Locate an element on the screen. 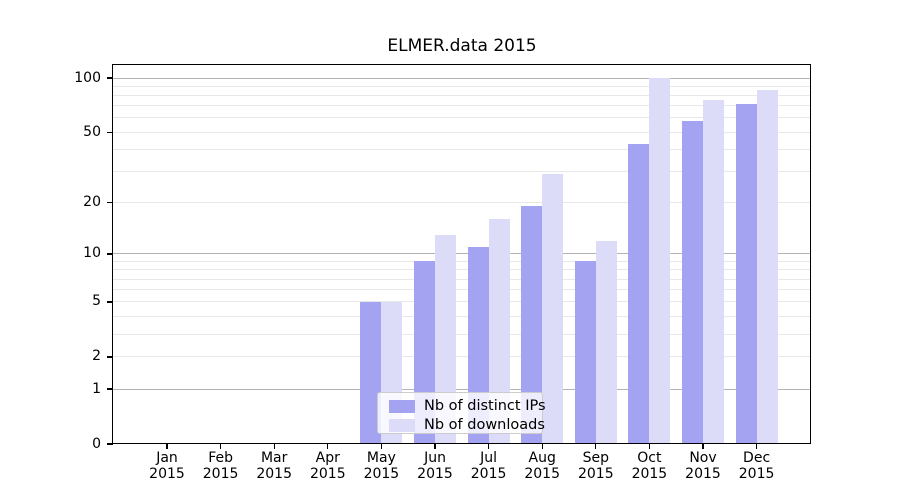  bar-nb-of-distinct-ips-oct is located at coordinates (639, 293).